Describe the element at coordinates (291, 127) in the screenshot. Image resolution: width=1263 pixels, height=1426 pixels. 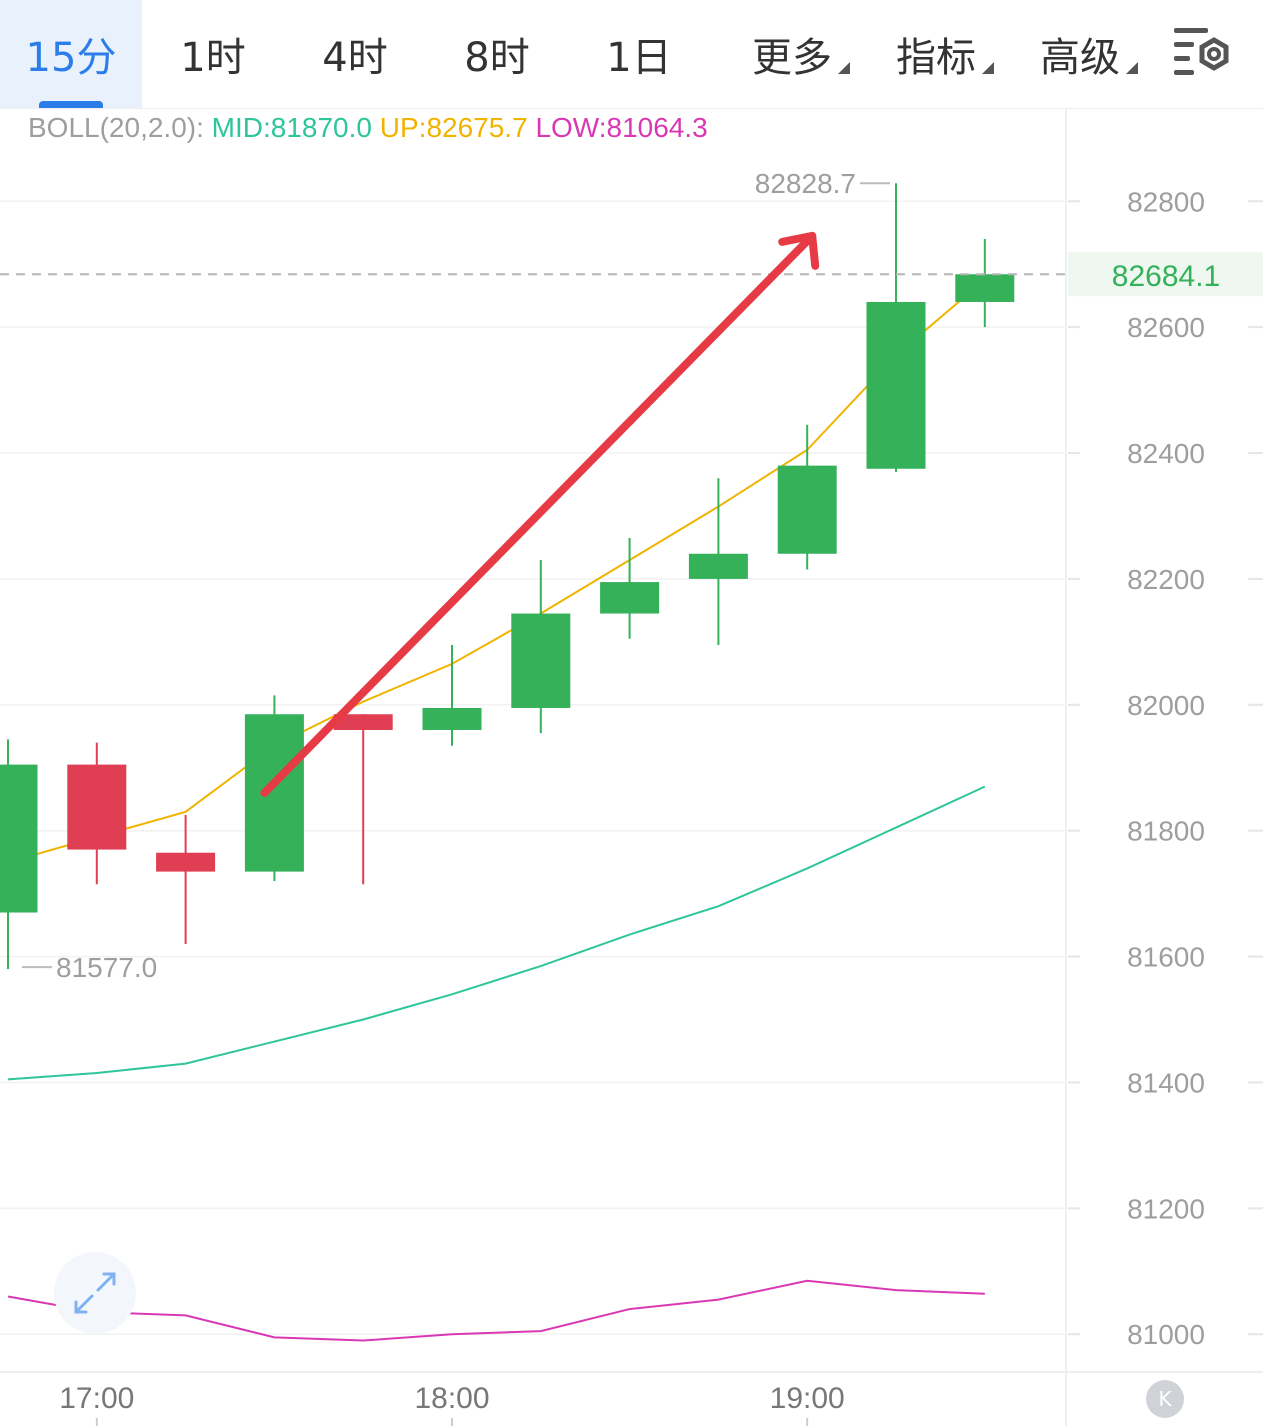
I see `boll-mid-value: MID:81870.0` at that location.